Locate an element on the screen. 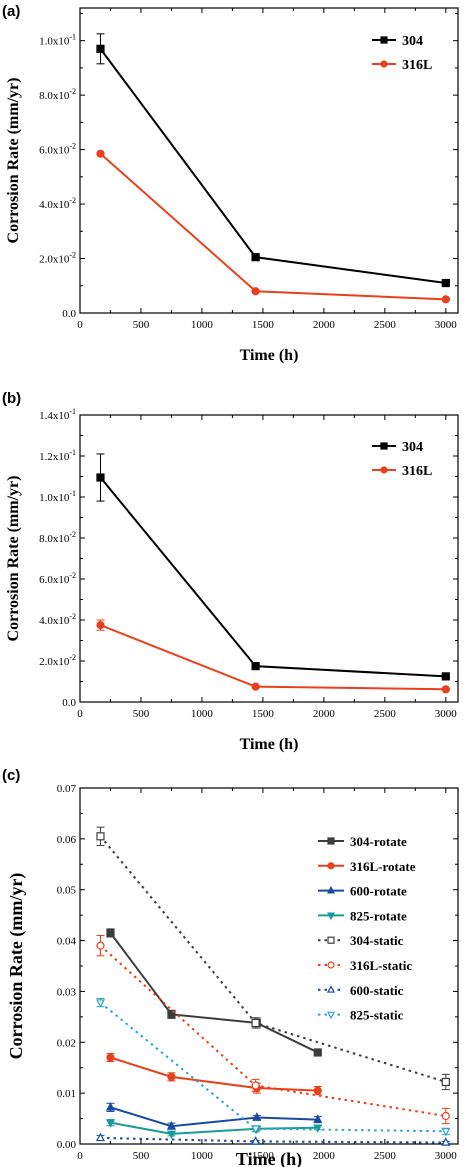 This screenshot has width=474, height=1167. legend-label: 825-static is located at coordinates (377, 1015).